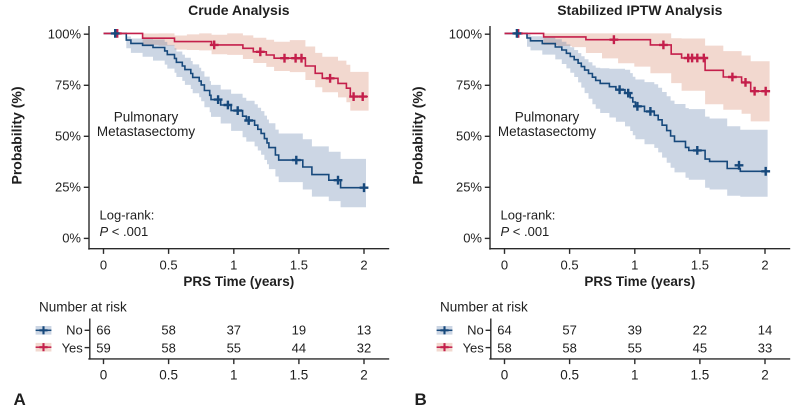 The image size is (800, 415). Describe the element at coordinates (765, 329) in the screenshot. I see `svg-text: 14` at that location.